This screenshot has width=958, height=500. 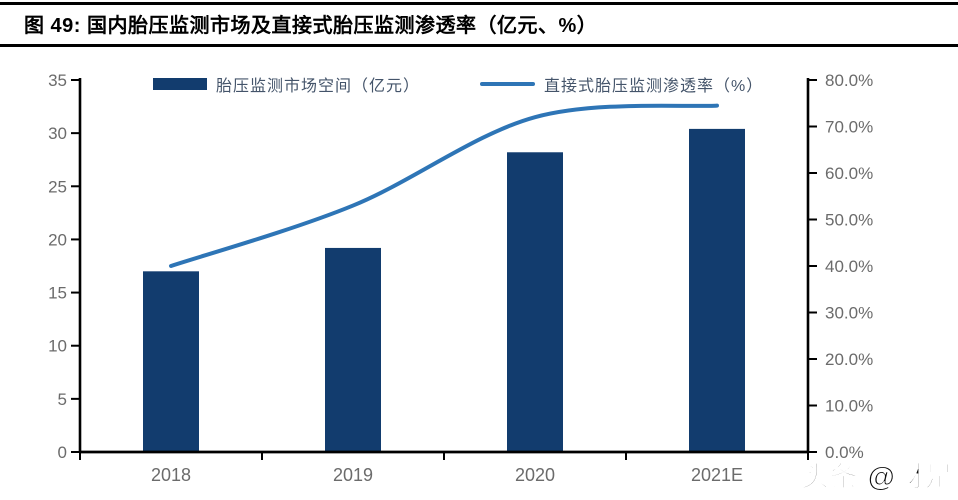 I want to click on category-label-2021E: 2021E, so click(x=717, y=475).